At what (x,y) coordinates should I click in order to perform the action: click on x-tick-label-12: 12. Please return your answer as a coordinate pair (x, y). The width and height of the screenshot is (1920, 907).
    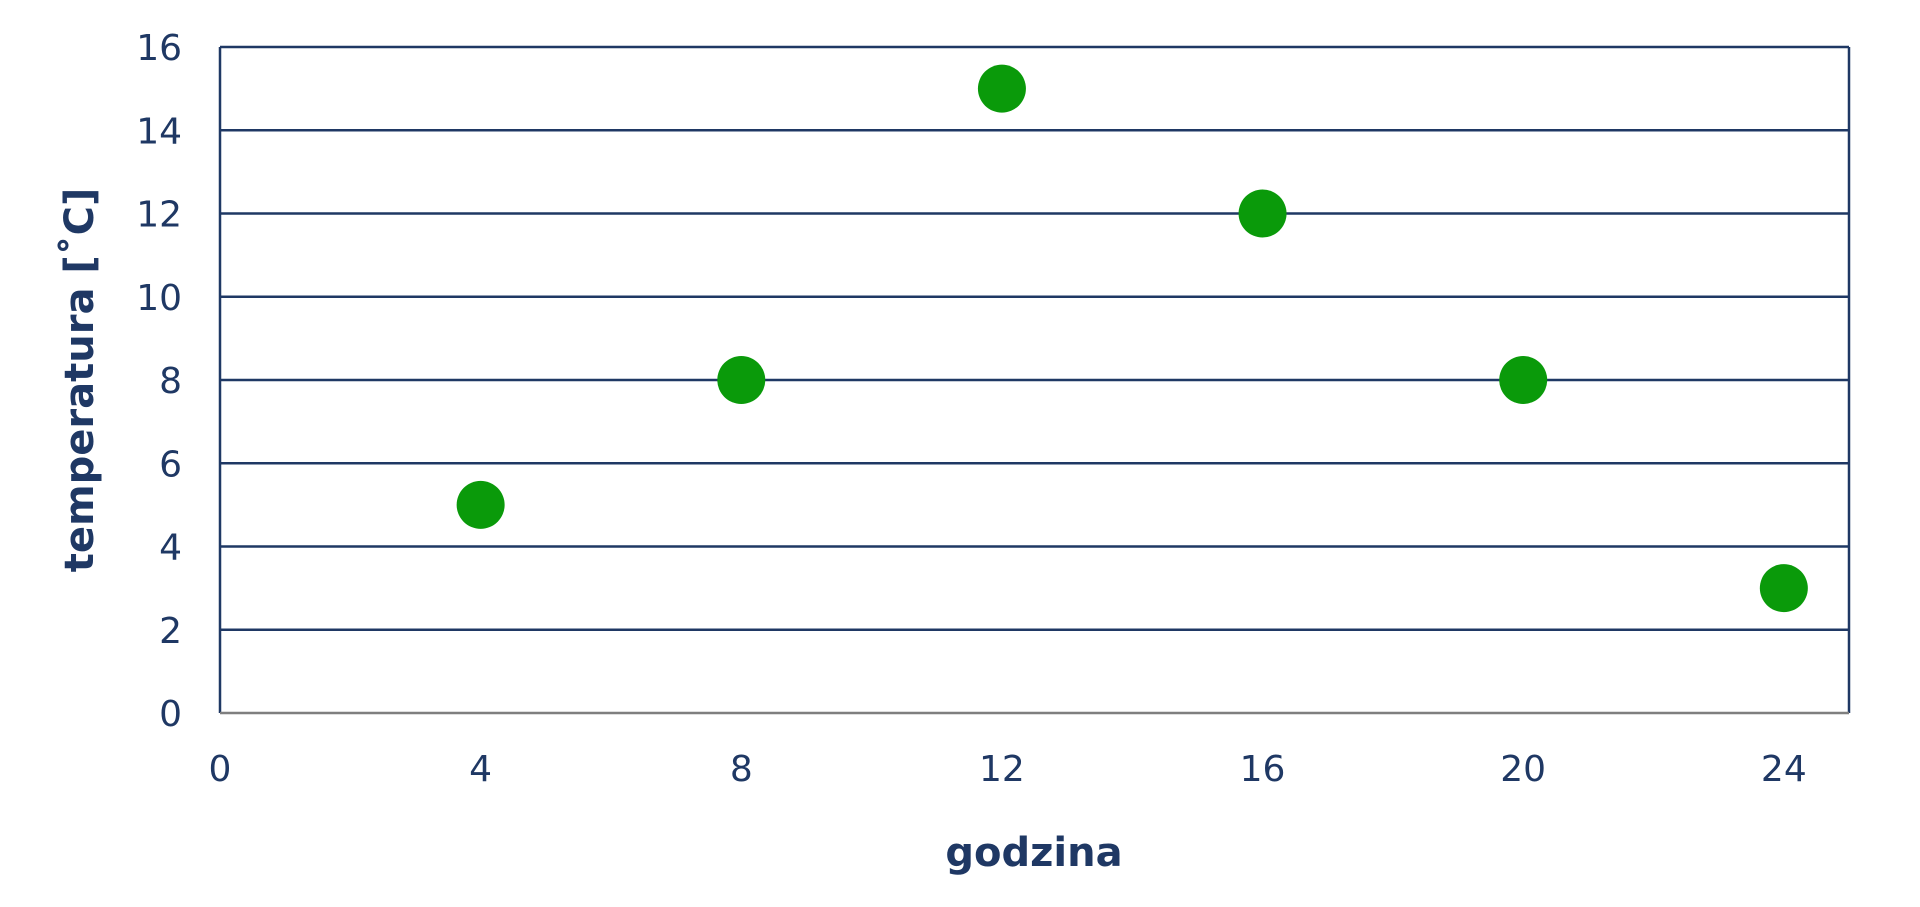
    Looking at the image, I should click on (1002, 769).